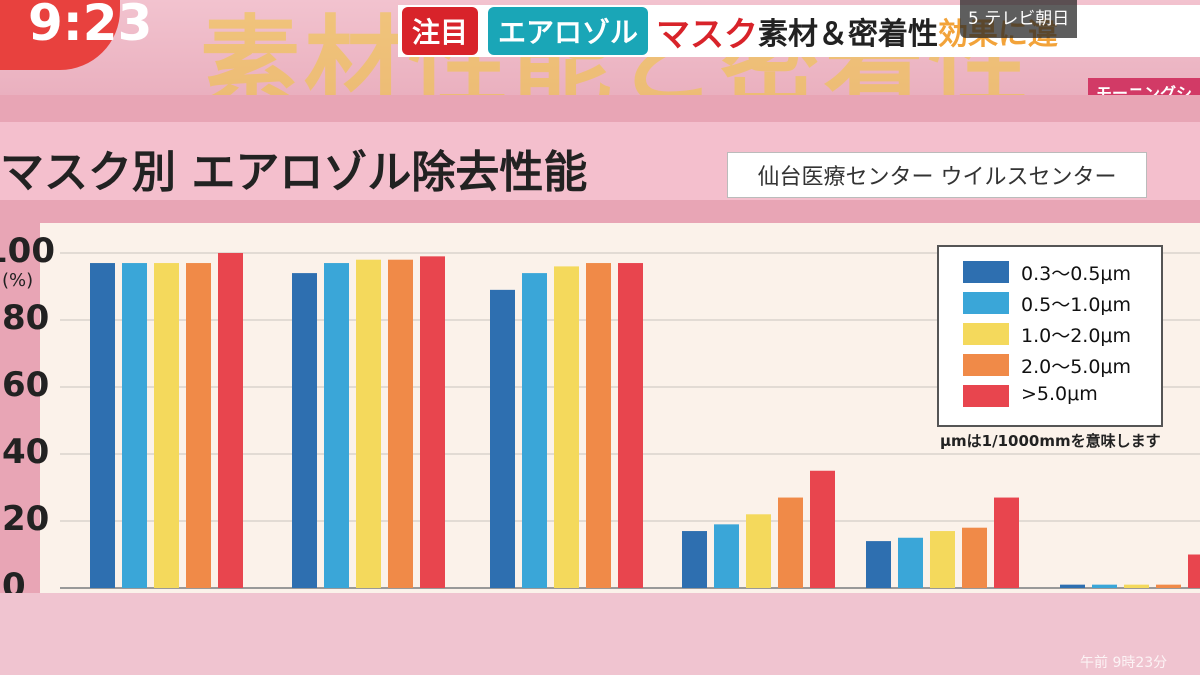 The width and height of the screenshot is (1200, 675). Describe the element at coordinates (1076, 367) in the screenshot. I see `legend-label: 2.0〜5.0μm` at that location.